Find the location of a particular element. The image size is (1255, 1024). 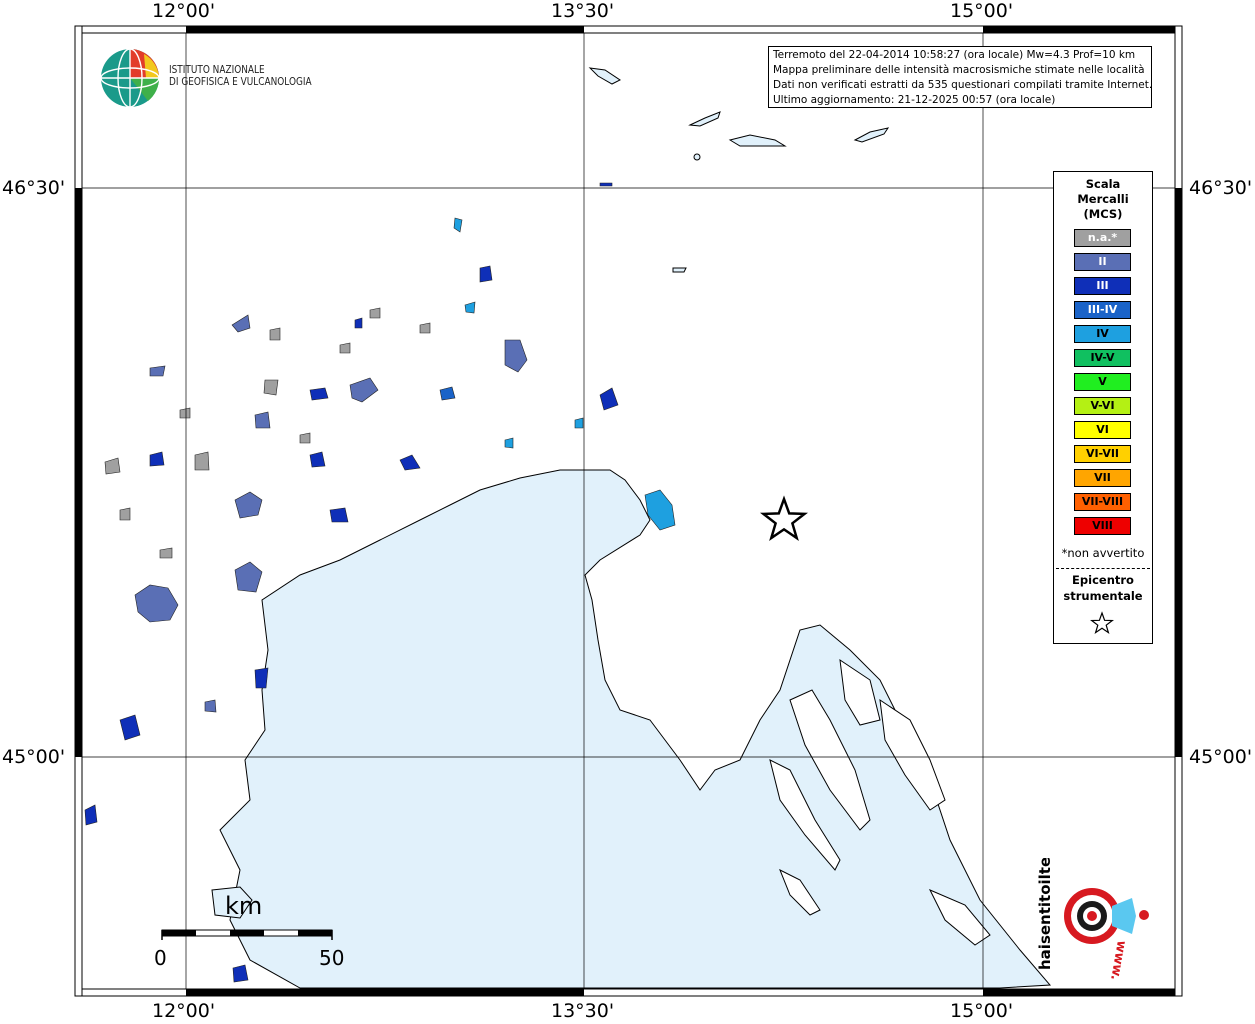

lon-tick-bottom-15: 15°00' is located at coordinates (982, 1011).